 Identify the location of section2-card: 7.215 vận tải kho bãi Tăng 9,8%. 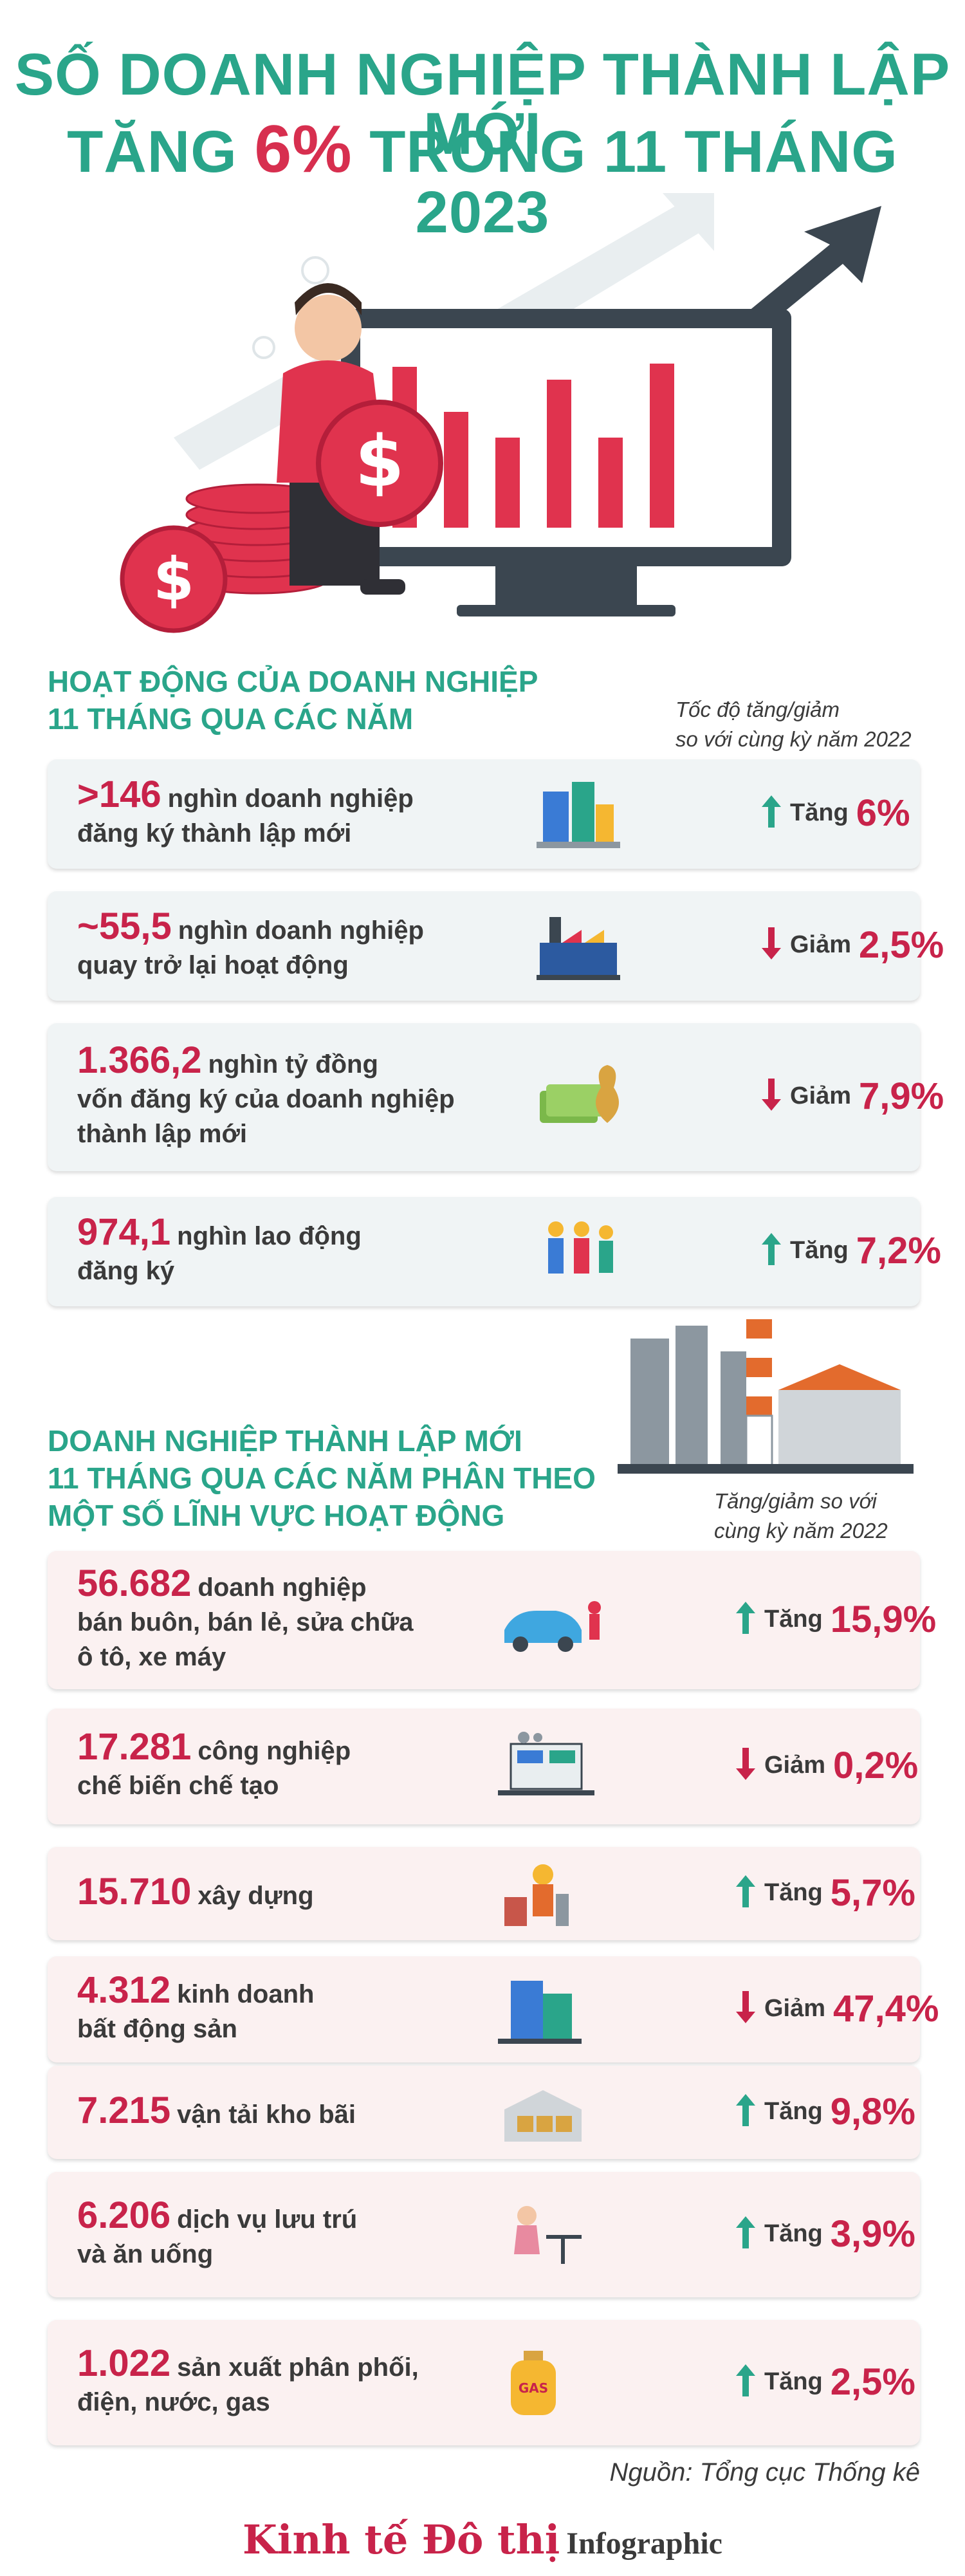
(484, 2112).